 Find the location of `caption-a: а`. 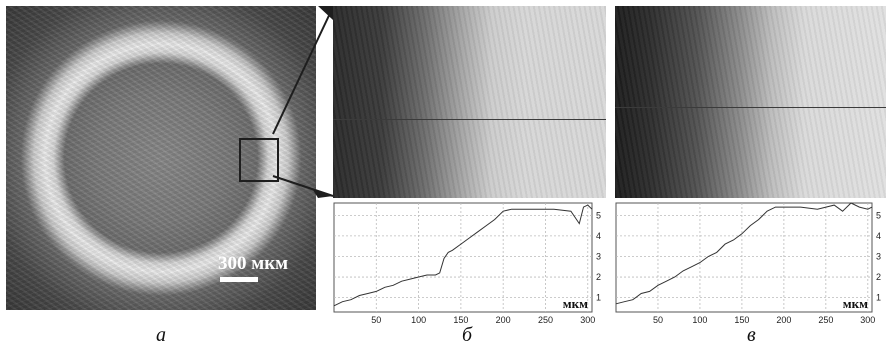

caption-a: а is located at coordinates (161, 335).